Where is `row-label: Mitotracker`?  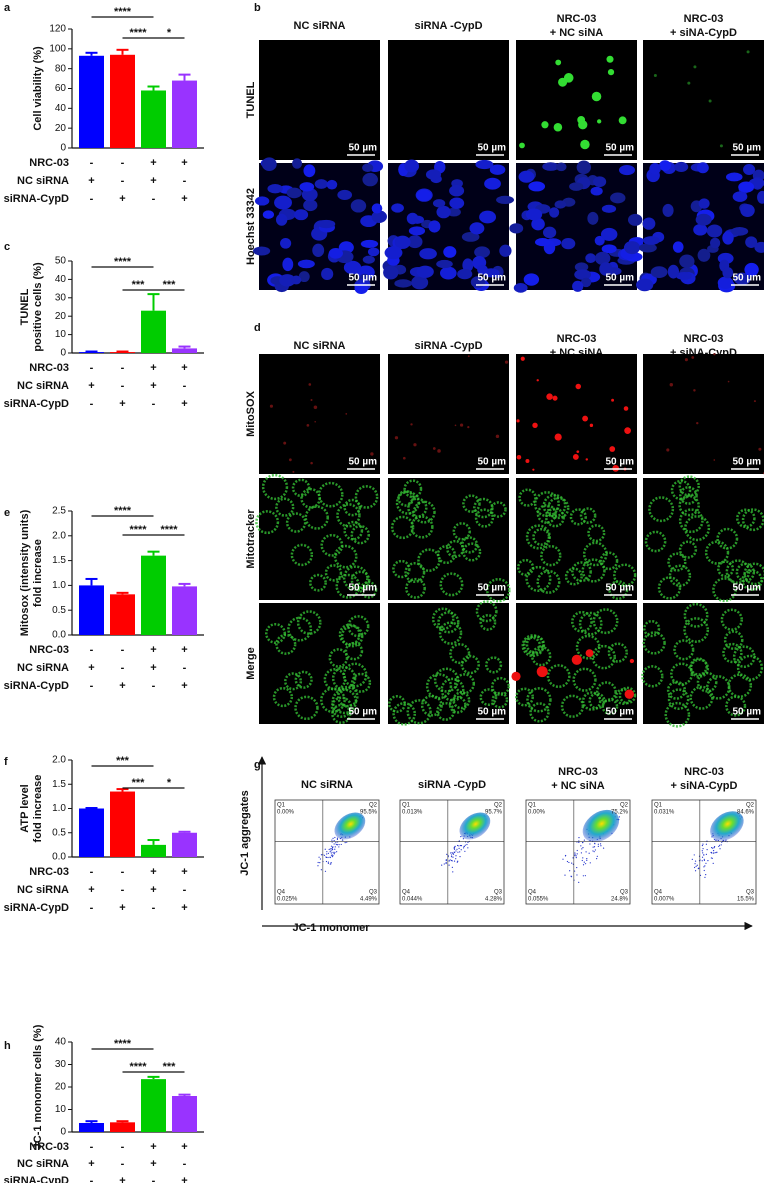
row-label: Mitotracker is located at coordinates (251, 539).